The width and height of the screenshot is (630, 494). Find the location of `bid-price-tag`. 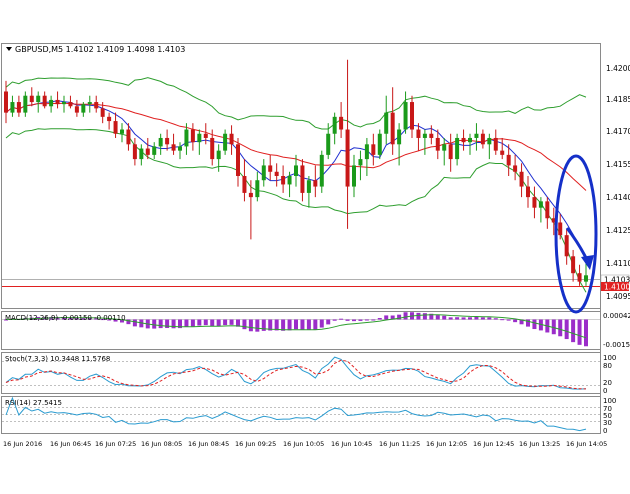

bid-price-tag is located at coordinates (615, 286).